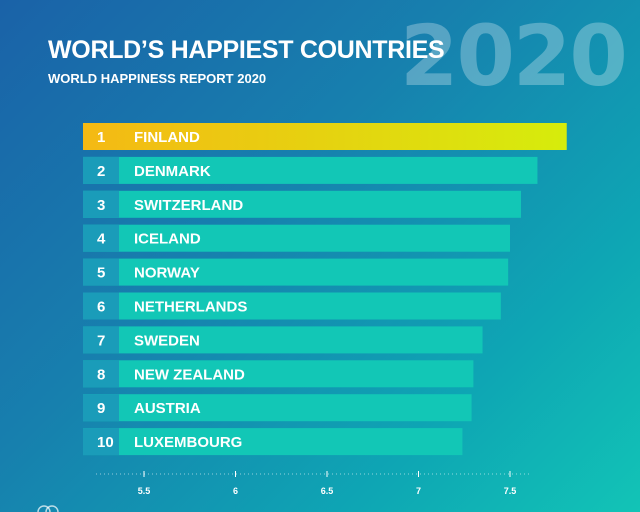 Image resolution: width=640 pixels, height=512 pixels. Describe the element at coordinates (325, 136) in the screenshot. I see `bar-finland` at that location.